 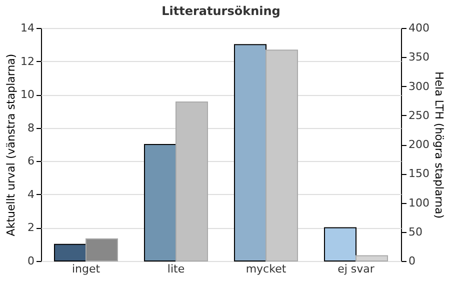 I want to click on y-tick-label: 12, so click(x=27, y=61).